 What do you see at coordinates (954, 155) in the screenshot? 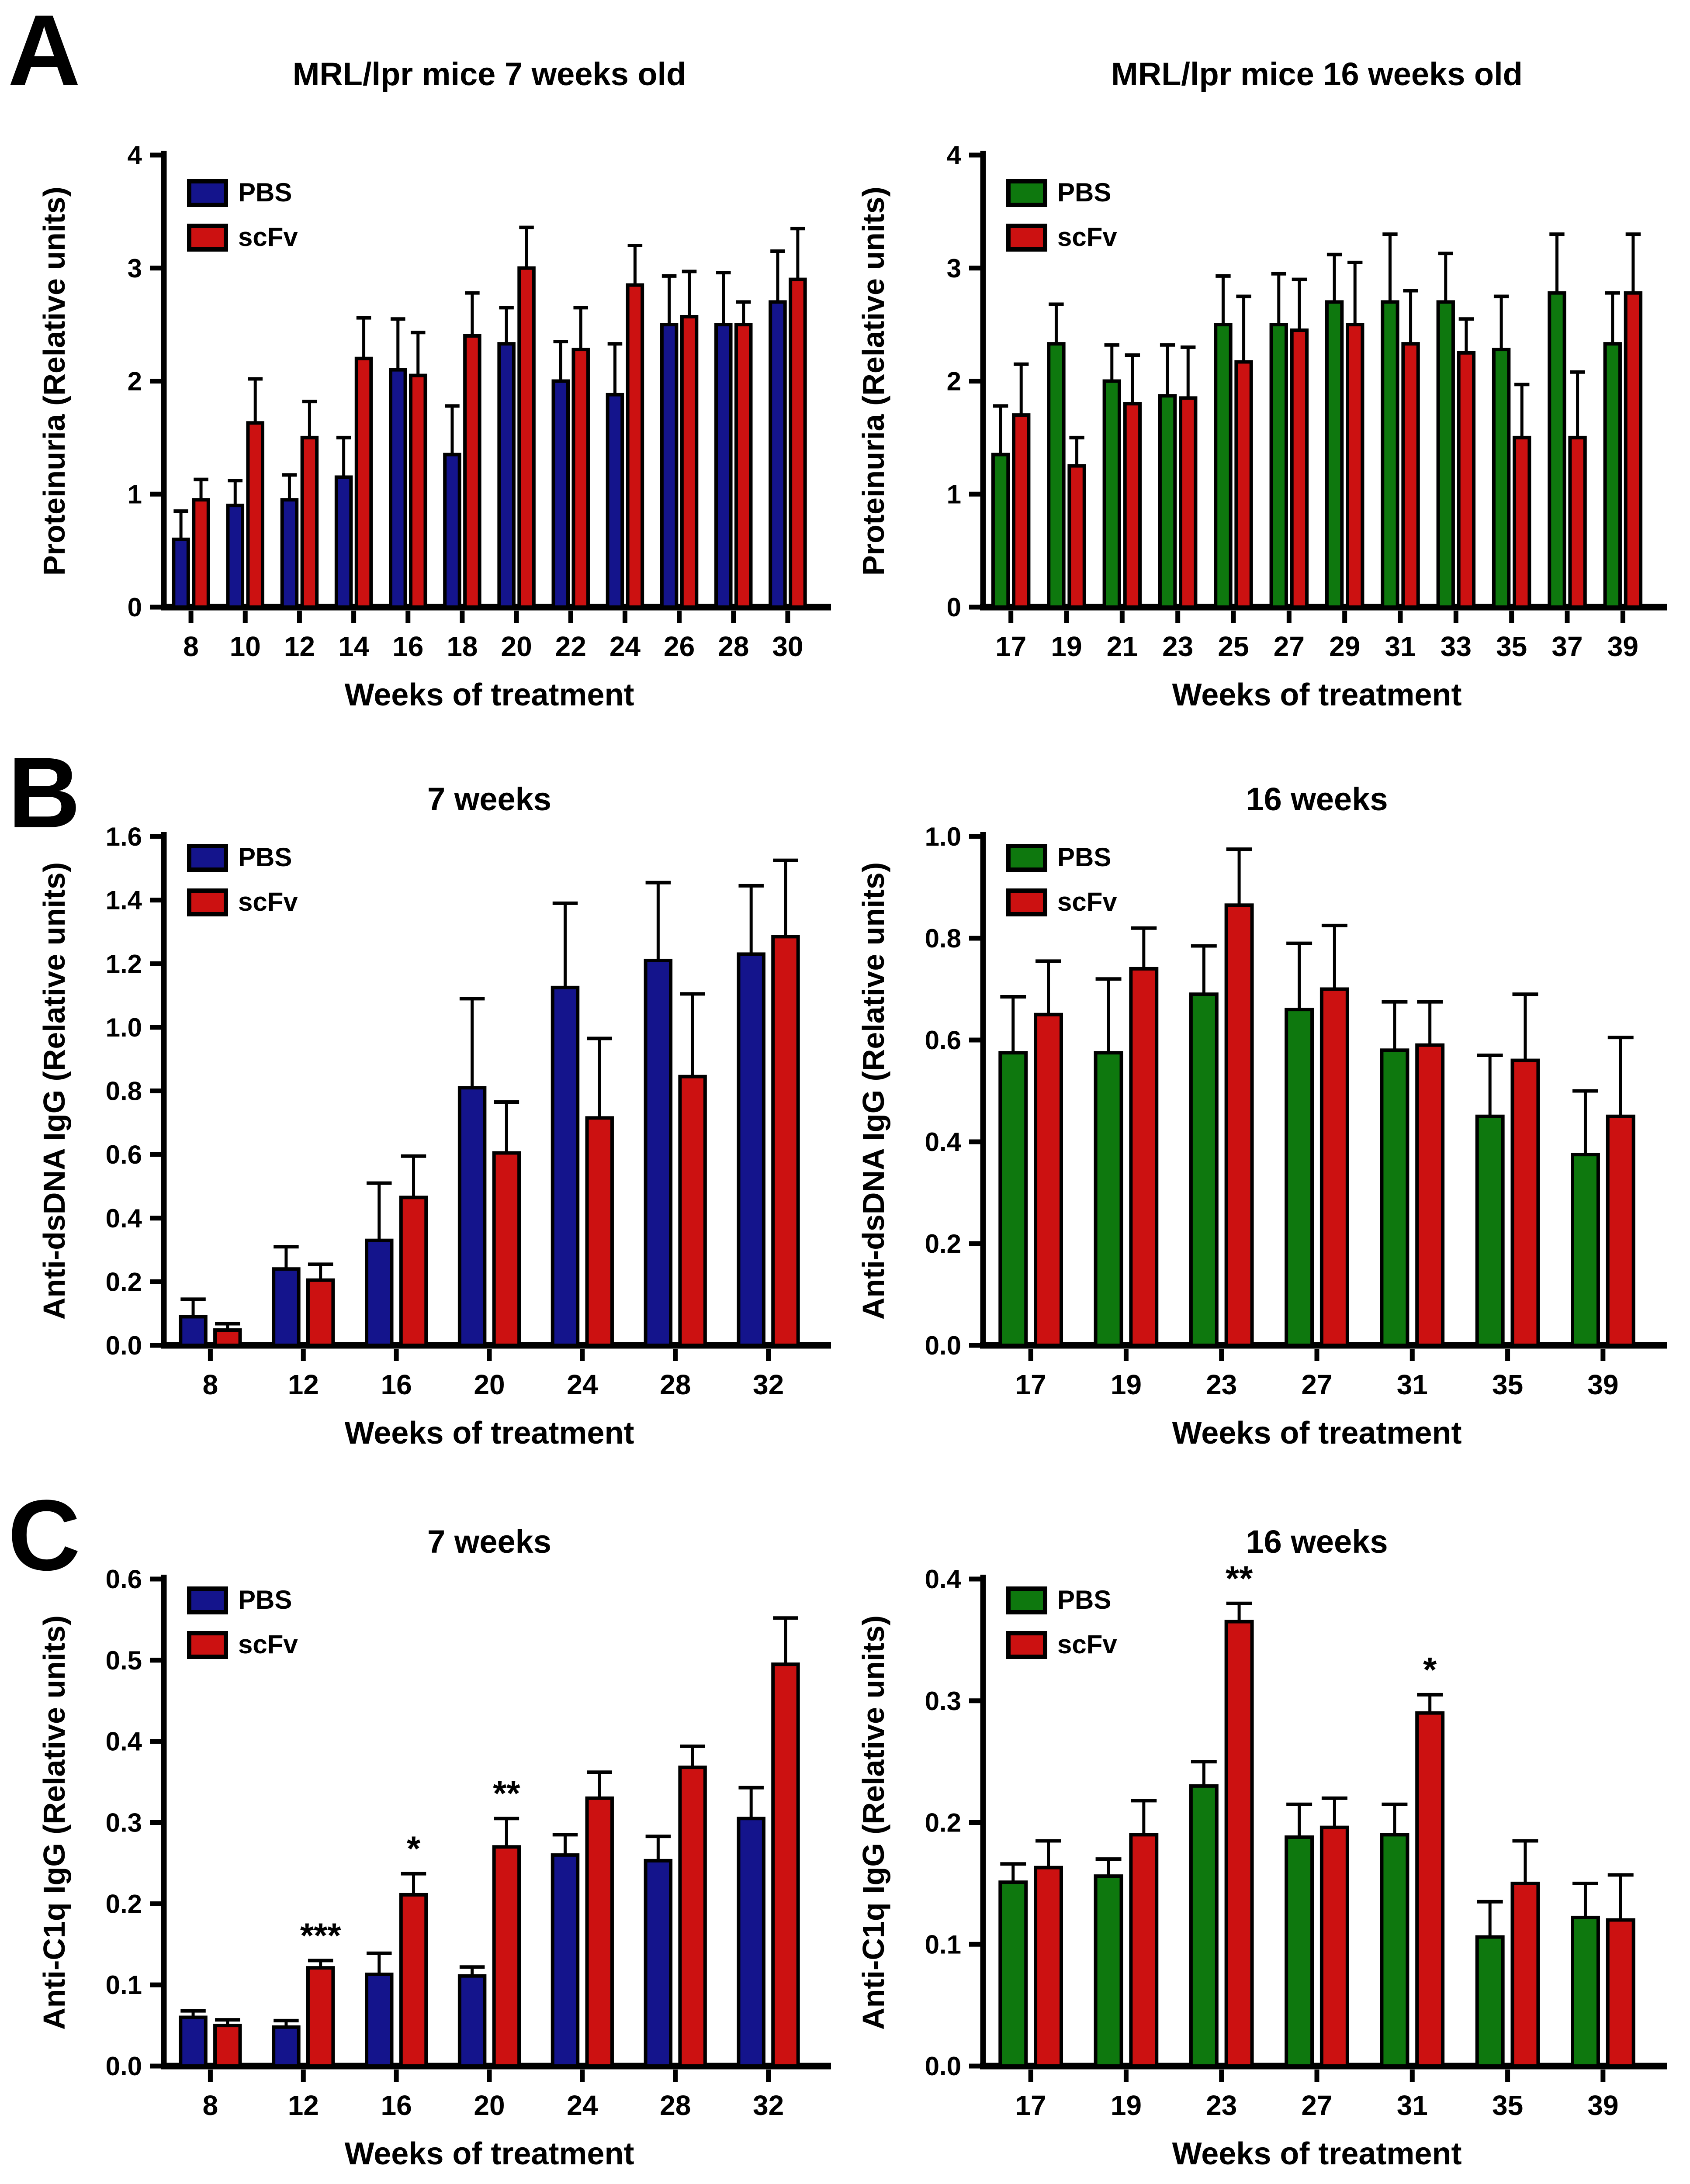
I see `svg-text: 4` at bounding box center [954, 155].